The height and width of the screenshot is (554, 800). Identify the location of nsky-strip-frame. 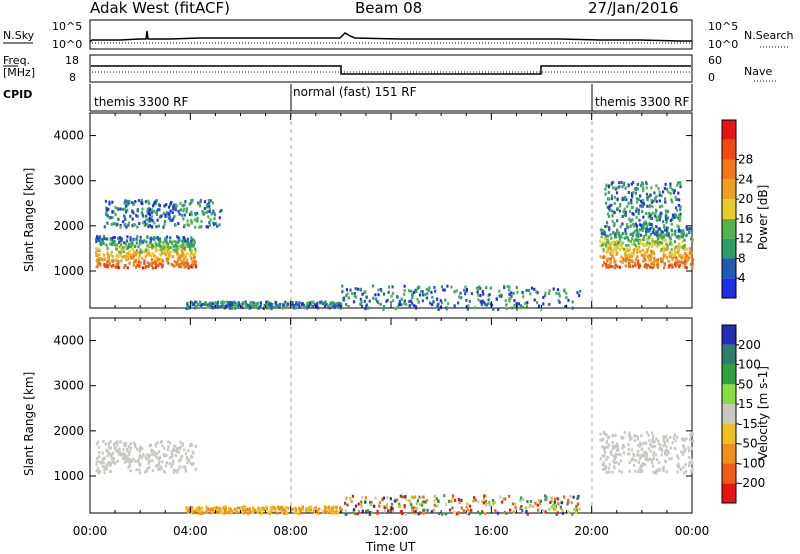
(391, 34).